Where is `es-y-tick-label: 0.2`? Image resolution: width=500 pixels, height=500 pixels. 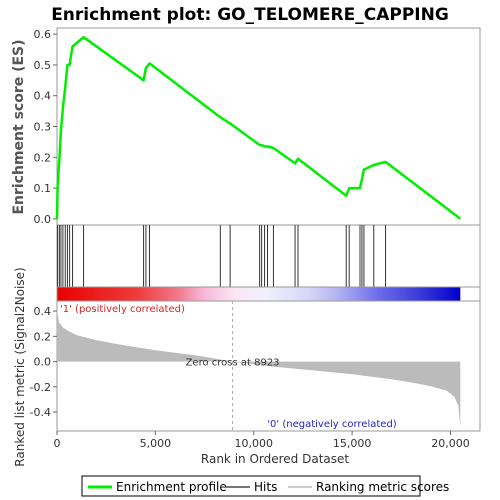 es-y-tick-label: 0.2 is located at coordinates (43, 157).